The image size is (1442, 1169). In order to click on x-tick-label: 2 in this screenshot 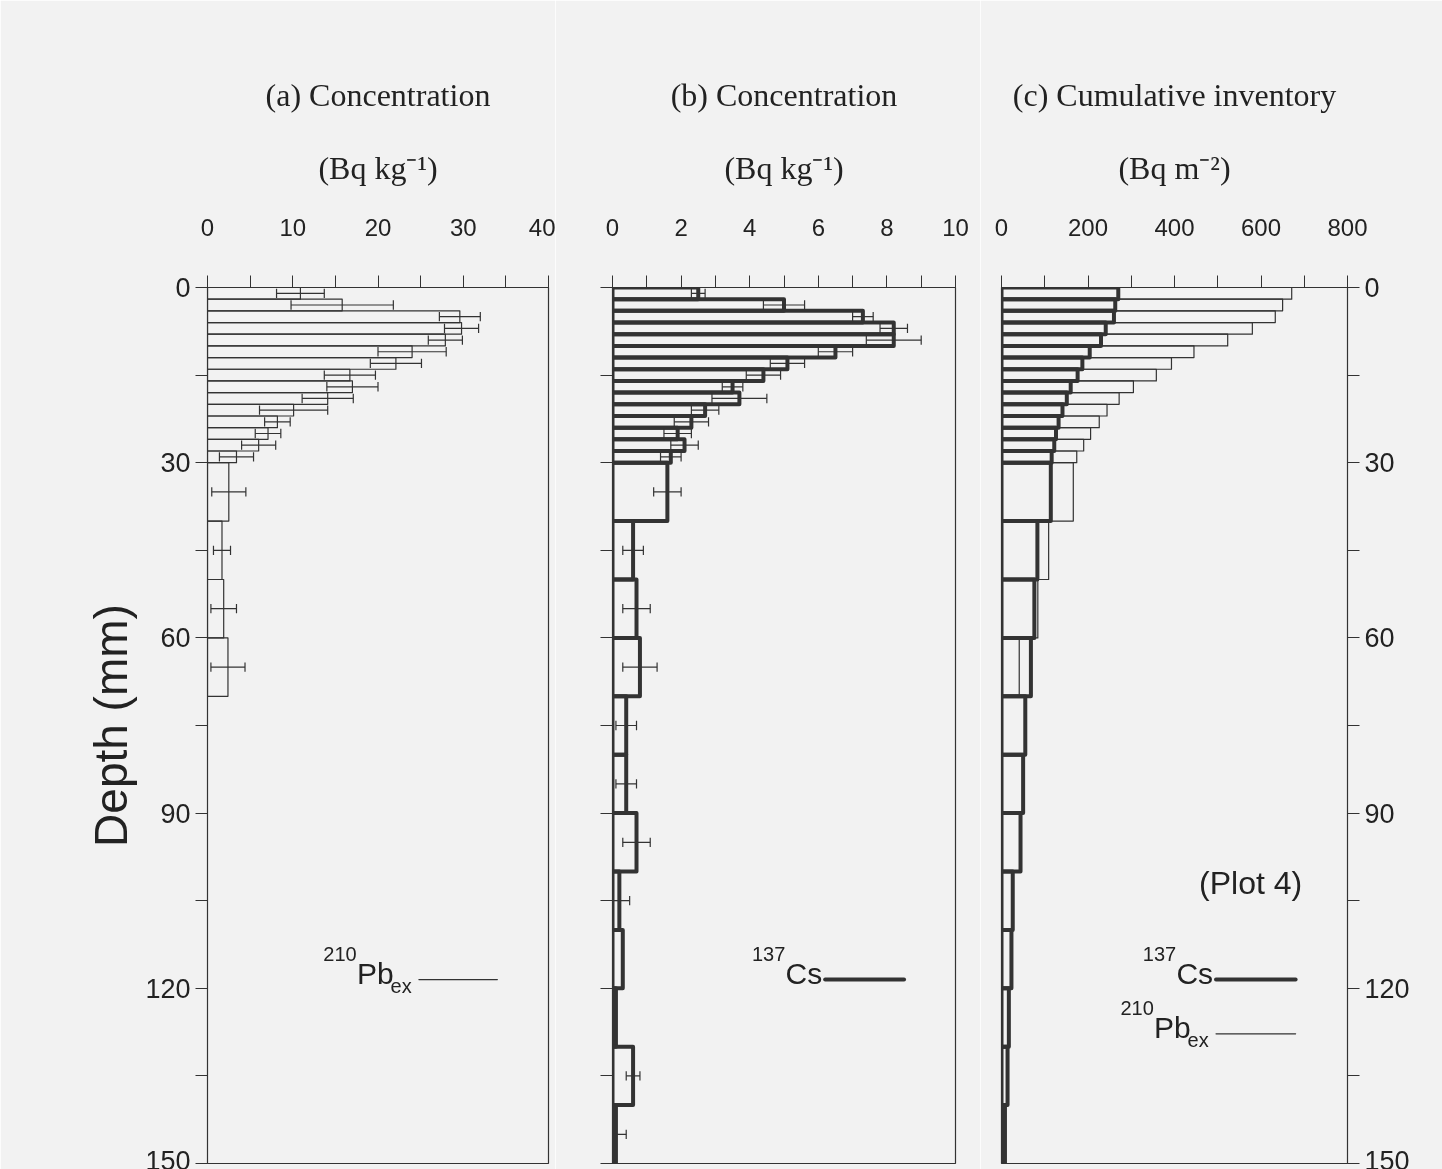, I will do `click(681, 227)`.